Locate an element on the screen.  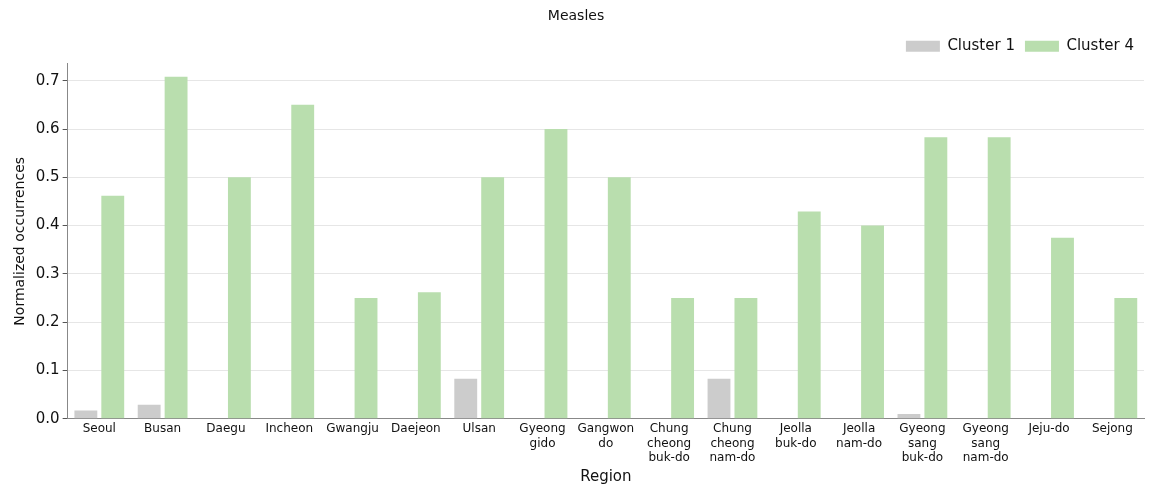
y-tick-label: 0.5 is located at coordinates (47, 176).